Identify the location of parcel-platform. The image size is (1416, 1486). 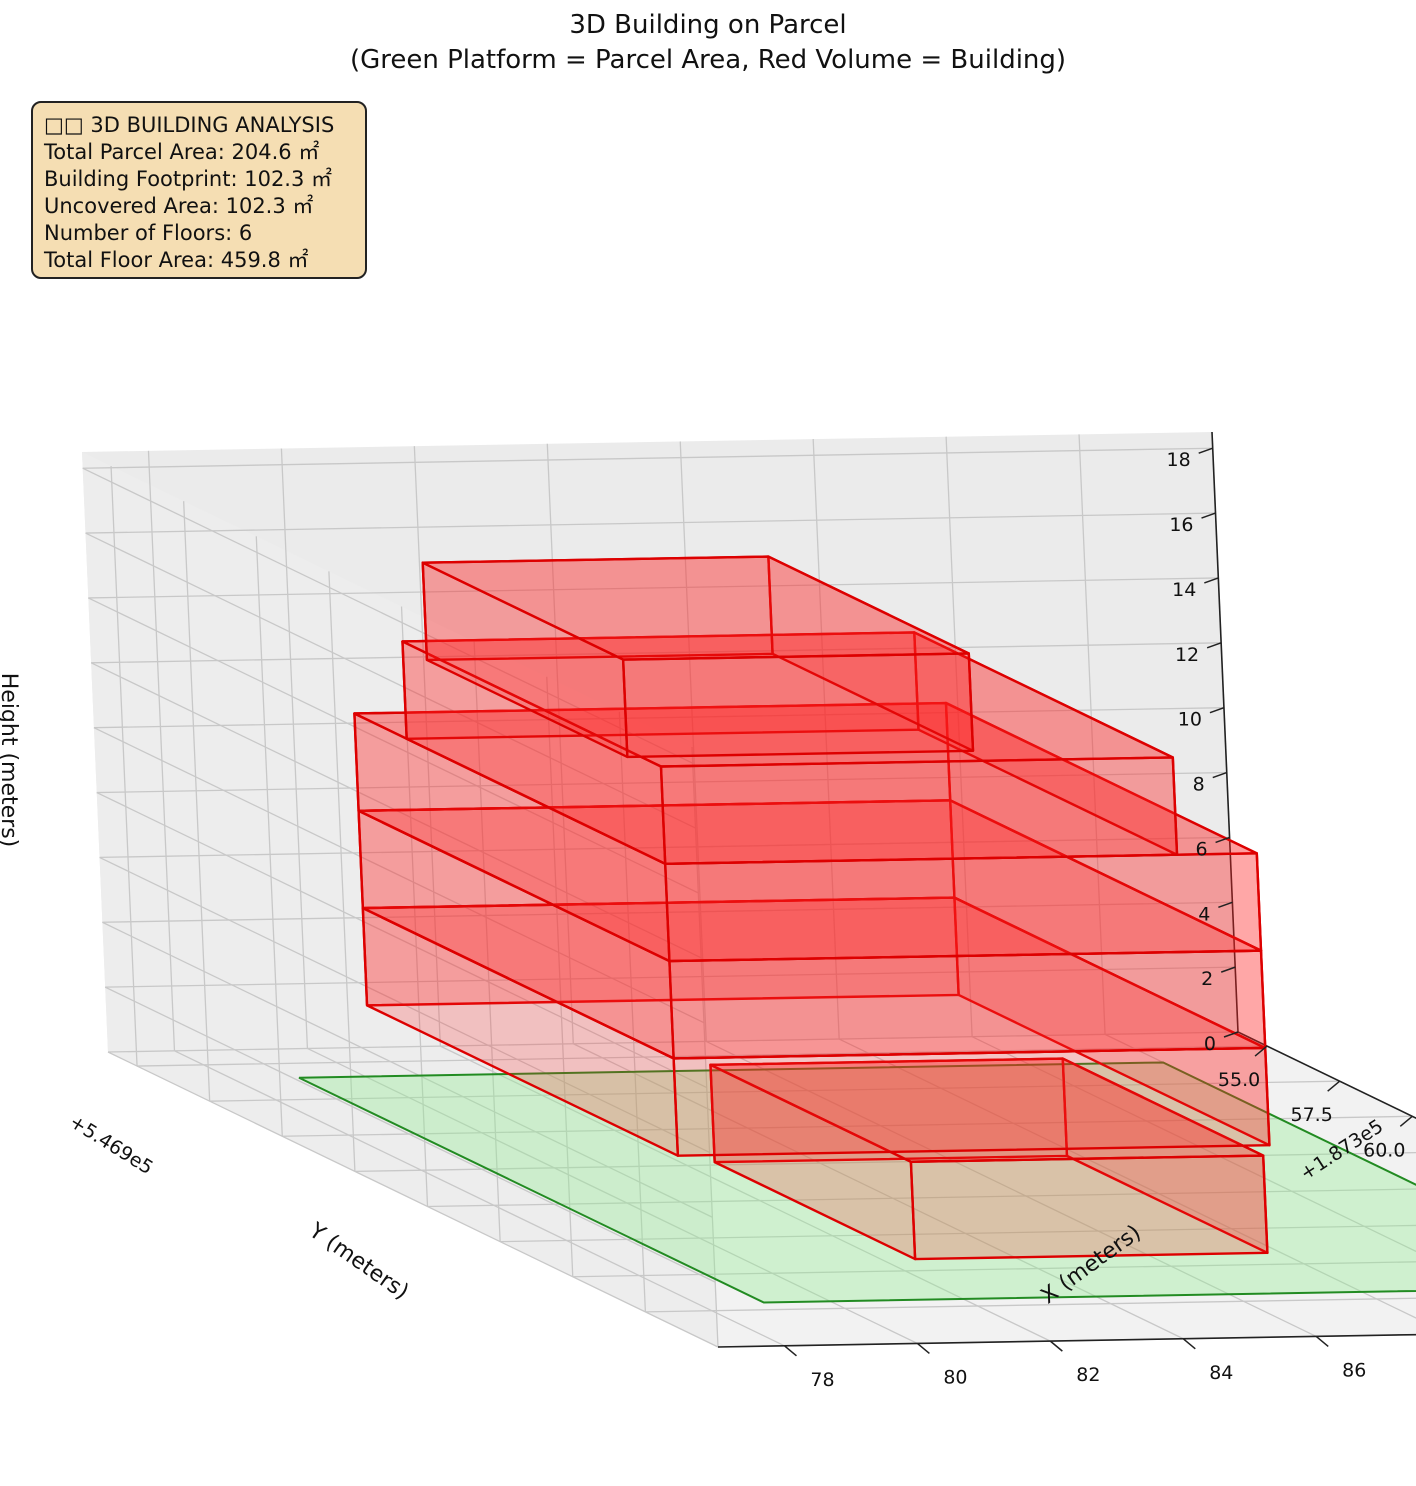
(857, 1182).